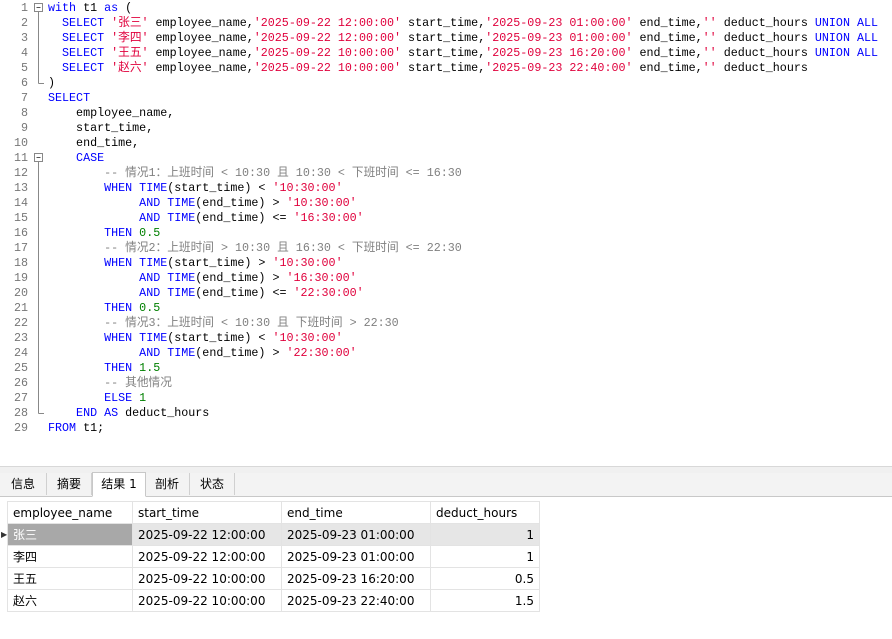 This screenshot has width=892, height=639. What do you see at coordinates (20, 173) in the screenshot?
I see `line-number: 12` at bounding box center [20, 173].